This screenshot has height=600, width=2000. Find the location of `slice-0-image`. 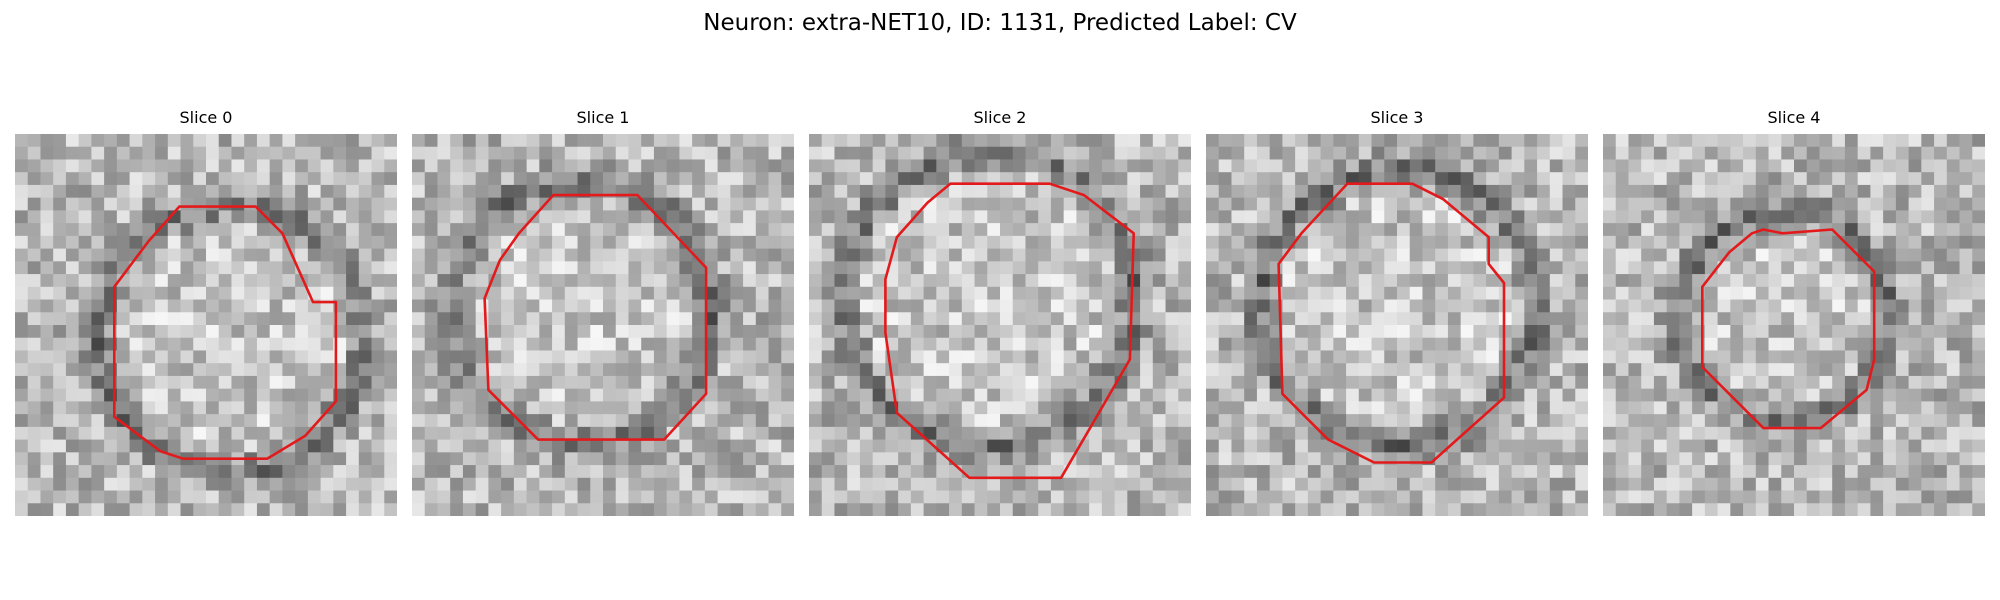

slice-0-image is located at coordinates (206, 325).